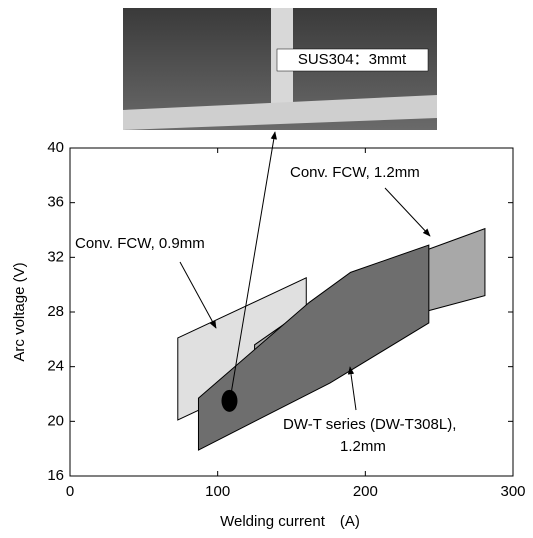  What do you see at coordinates (229, 400) in the screenshot?
I see `marker-point` at bounding box center [229, 400].